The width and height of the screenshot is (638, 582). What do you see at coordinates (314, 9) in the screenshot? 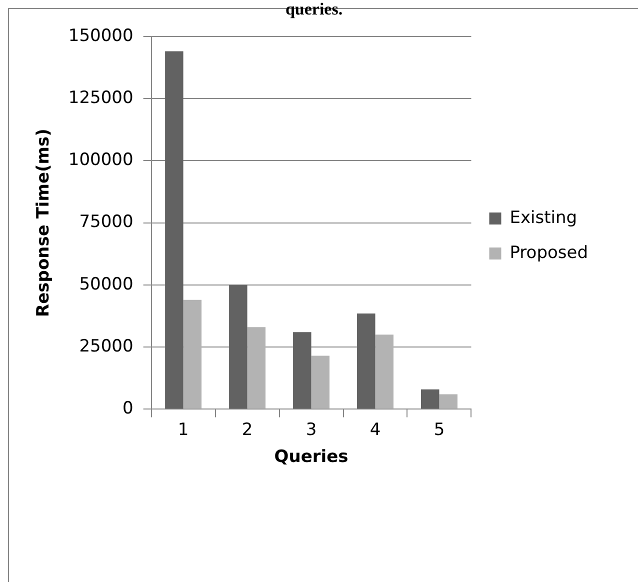
I see `chart-title: queries.` at bounding box center [314, 9].